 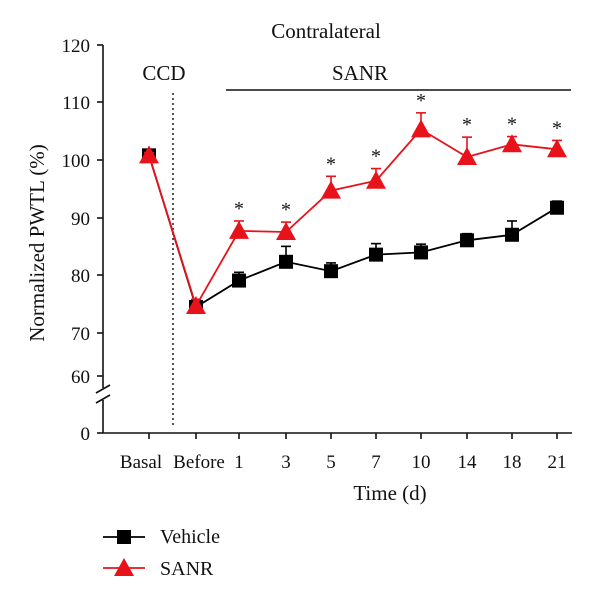 I want to click on chart-title: Contralateral, so click(x=326, y=31).